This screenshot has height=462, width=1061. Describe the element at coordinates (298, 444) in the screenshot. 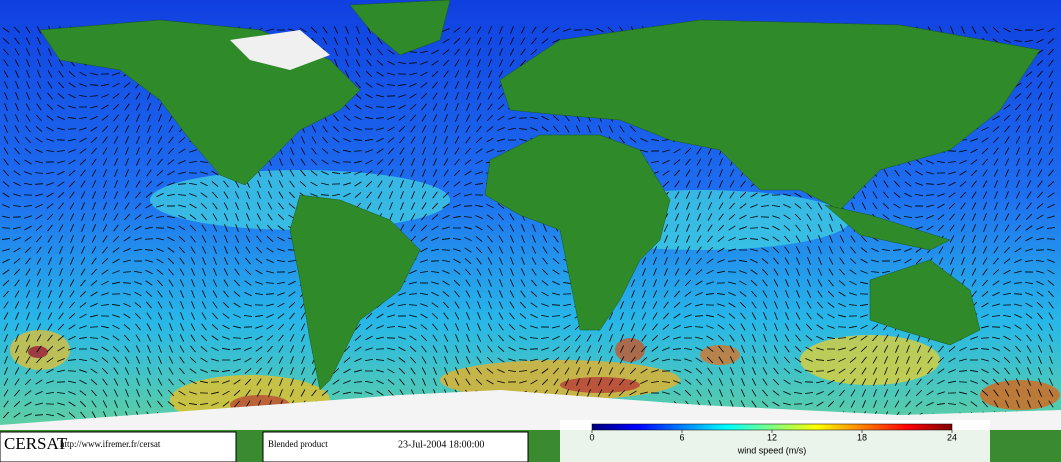

I see `product: Blended product` at that location.